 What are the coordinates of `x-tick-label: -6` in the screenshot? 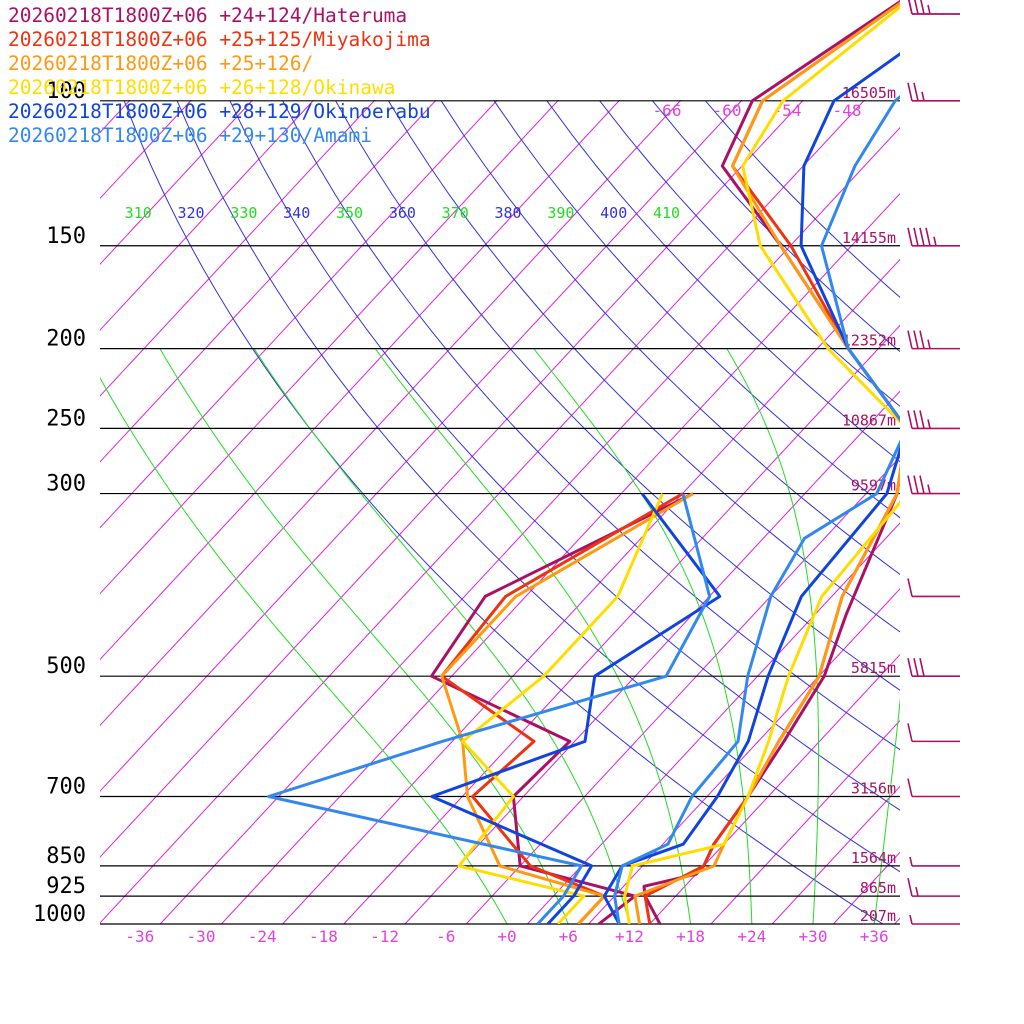 It's located at (445, 936).